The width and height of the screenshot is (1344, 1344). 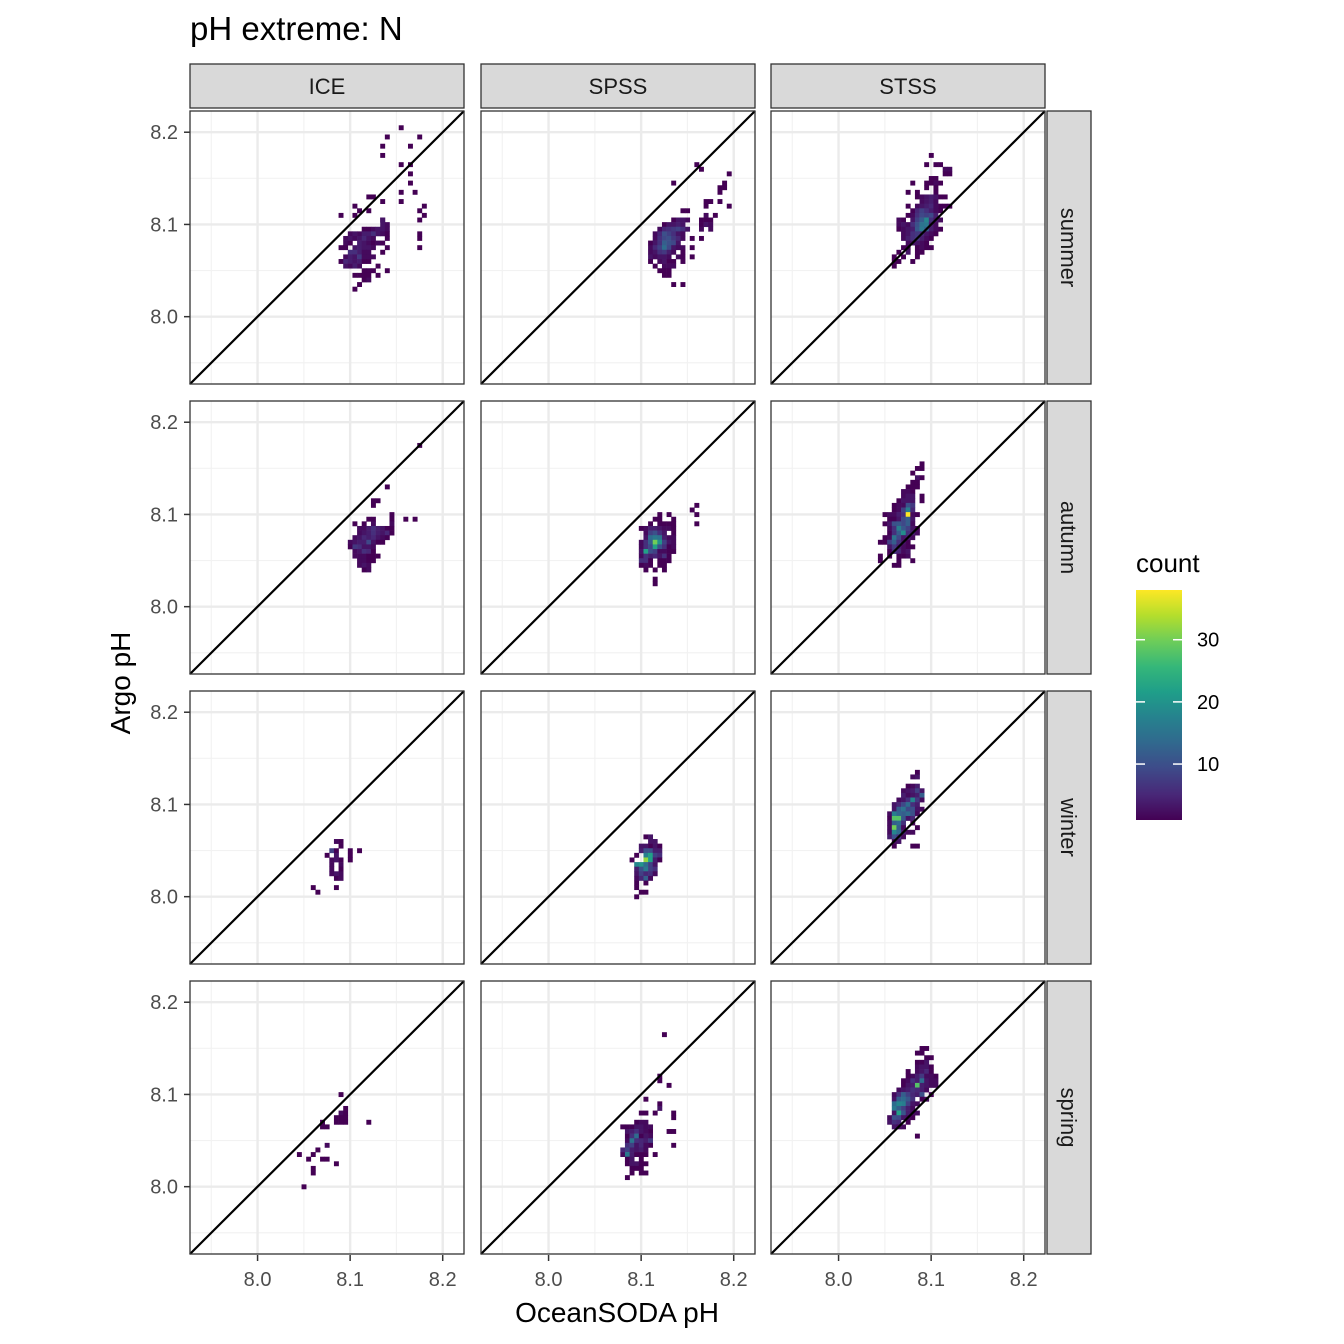 What do you see at coordinates (164, 1003) in the screenshot?
I see `y-tick-label: 8.2` at bounding box center [164, 1003].